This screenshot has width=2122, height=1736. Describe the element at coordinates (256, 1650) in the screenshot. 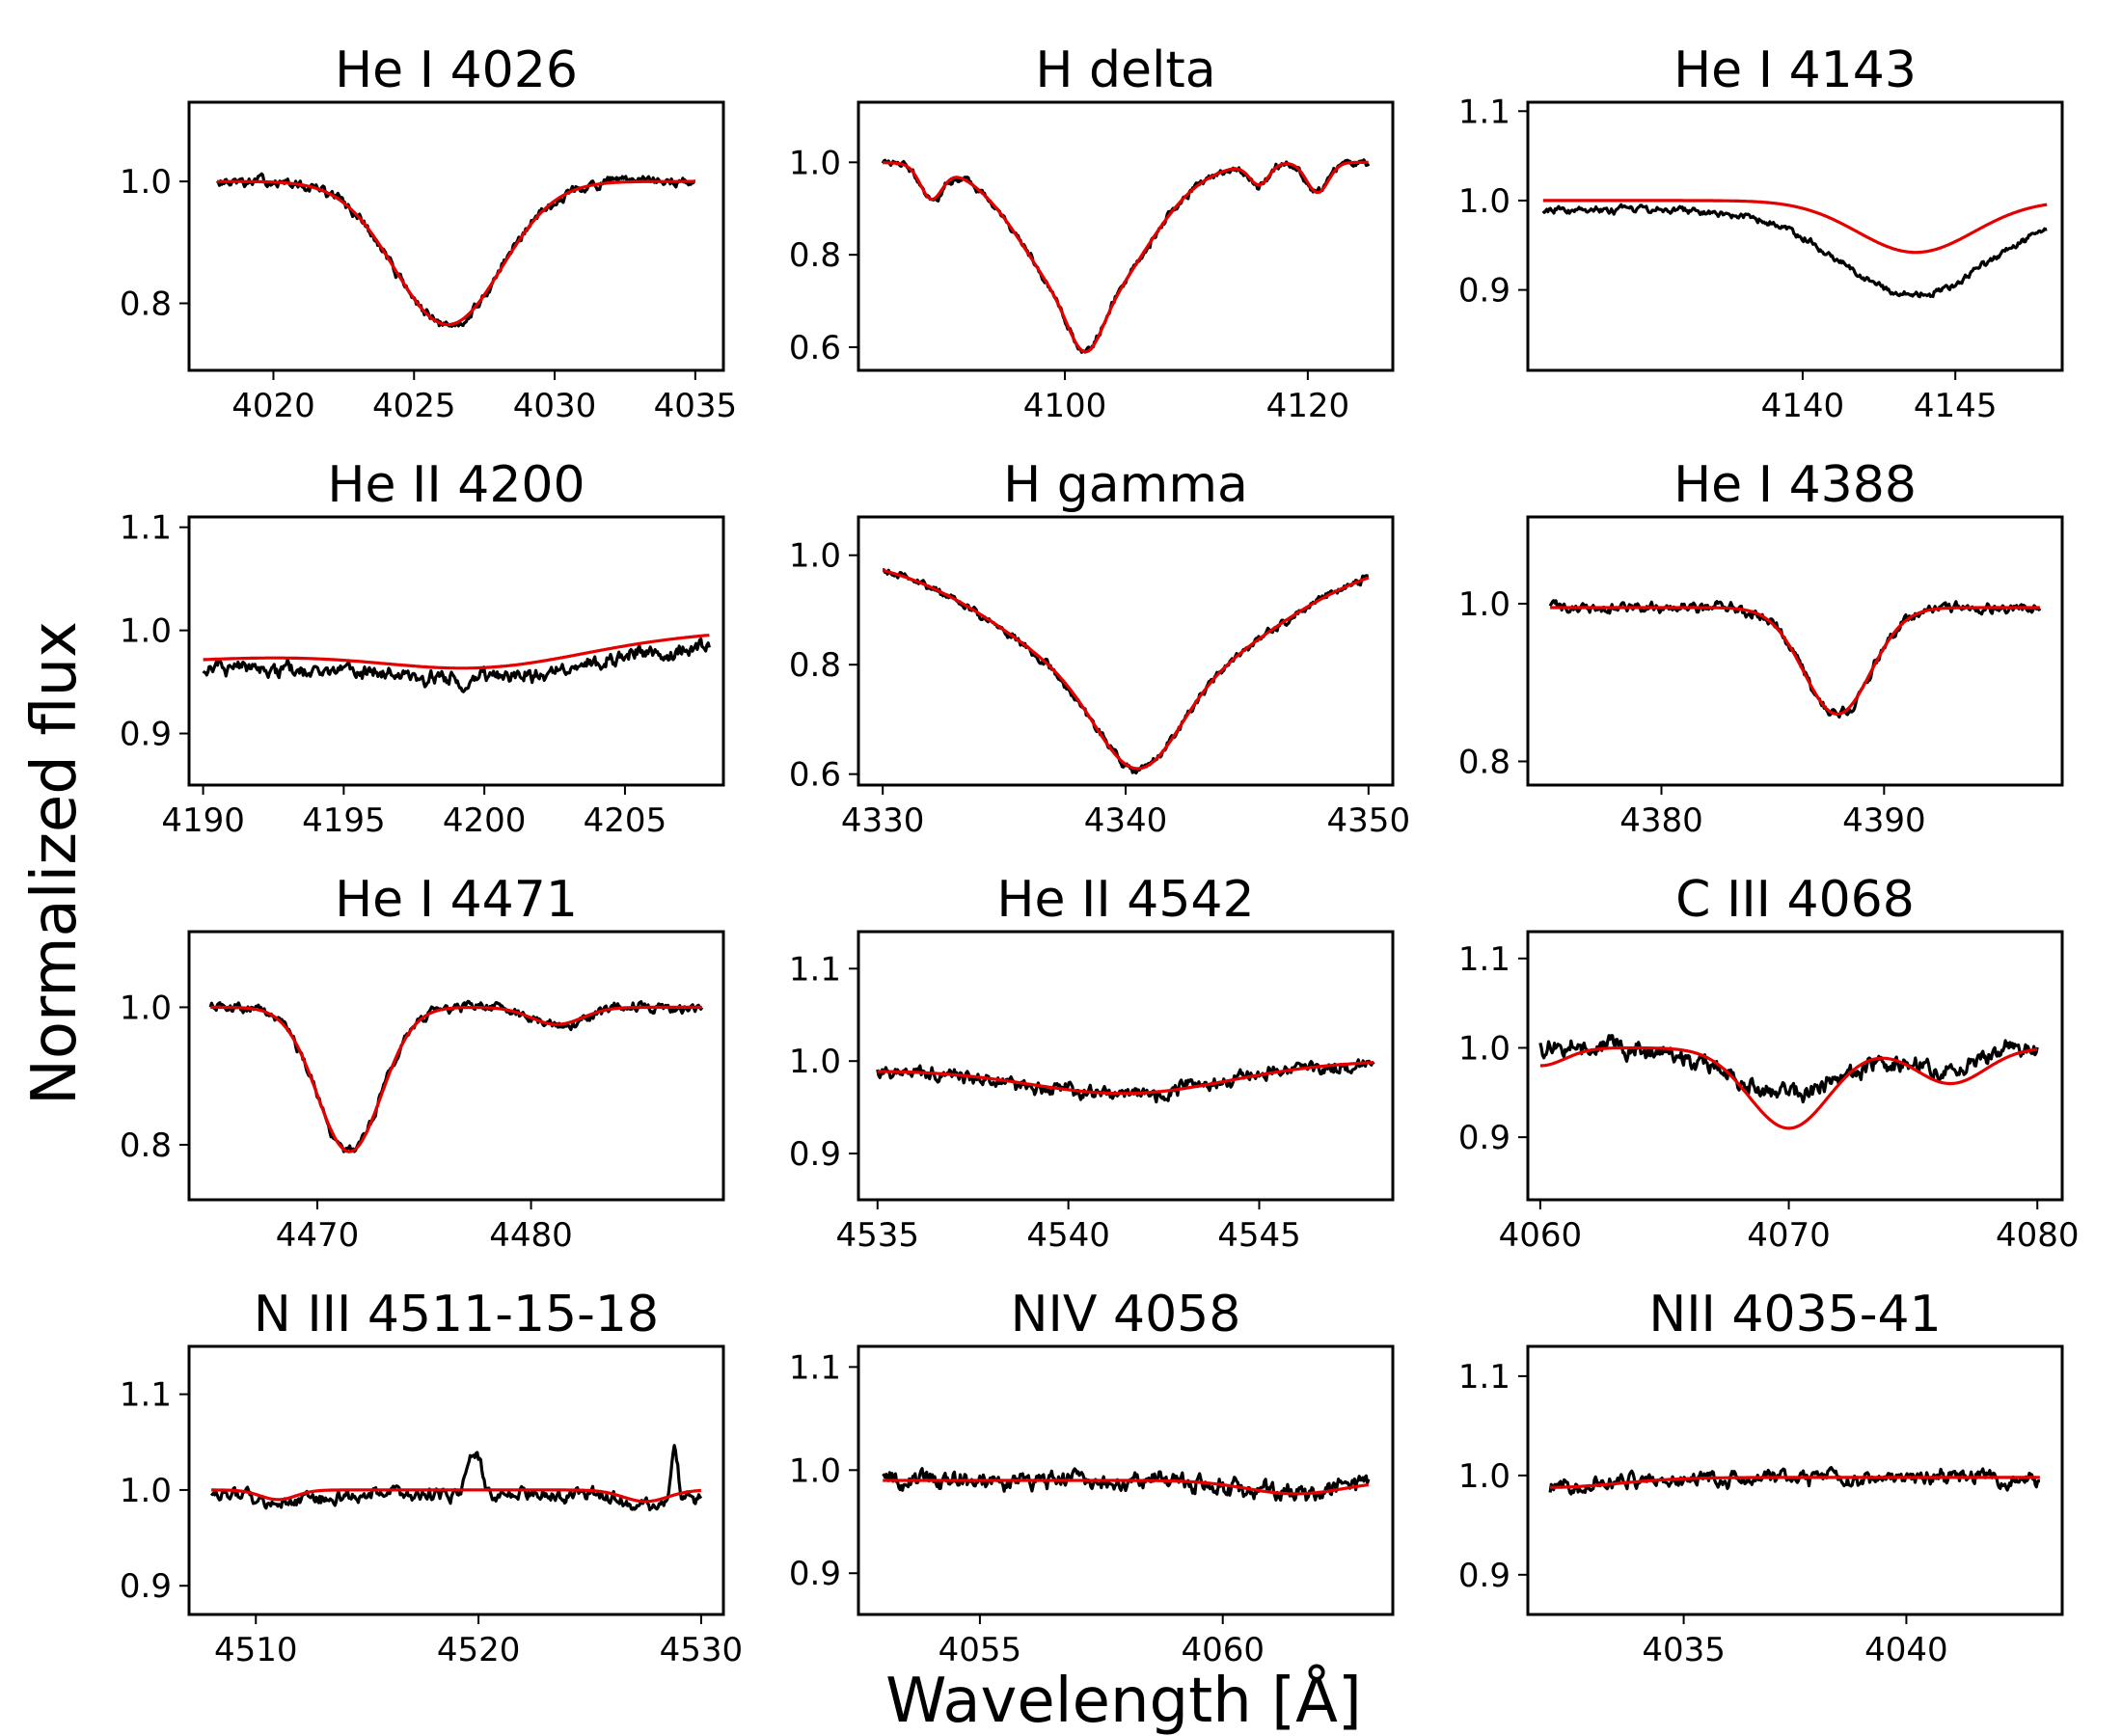

I see `x-tick-label: 4510` at that location.